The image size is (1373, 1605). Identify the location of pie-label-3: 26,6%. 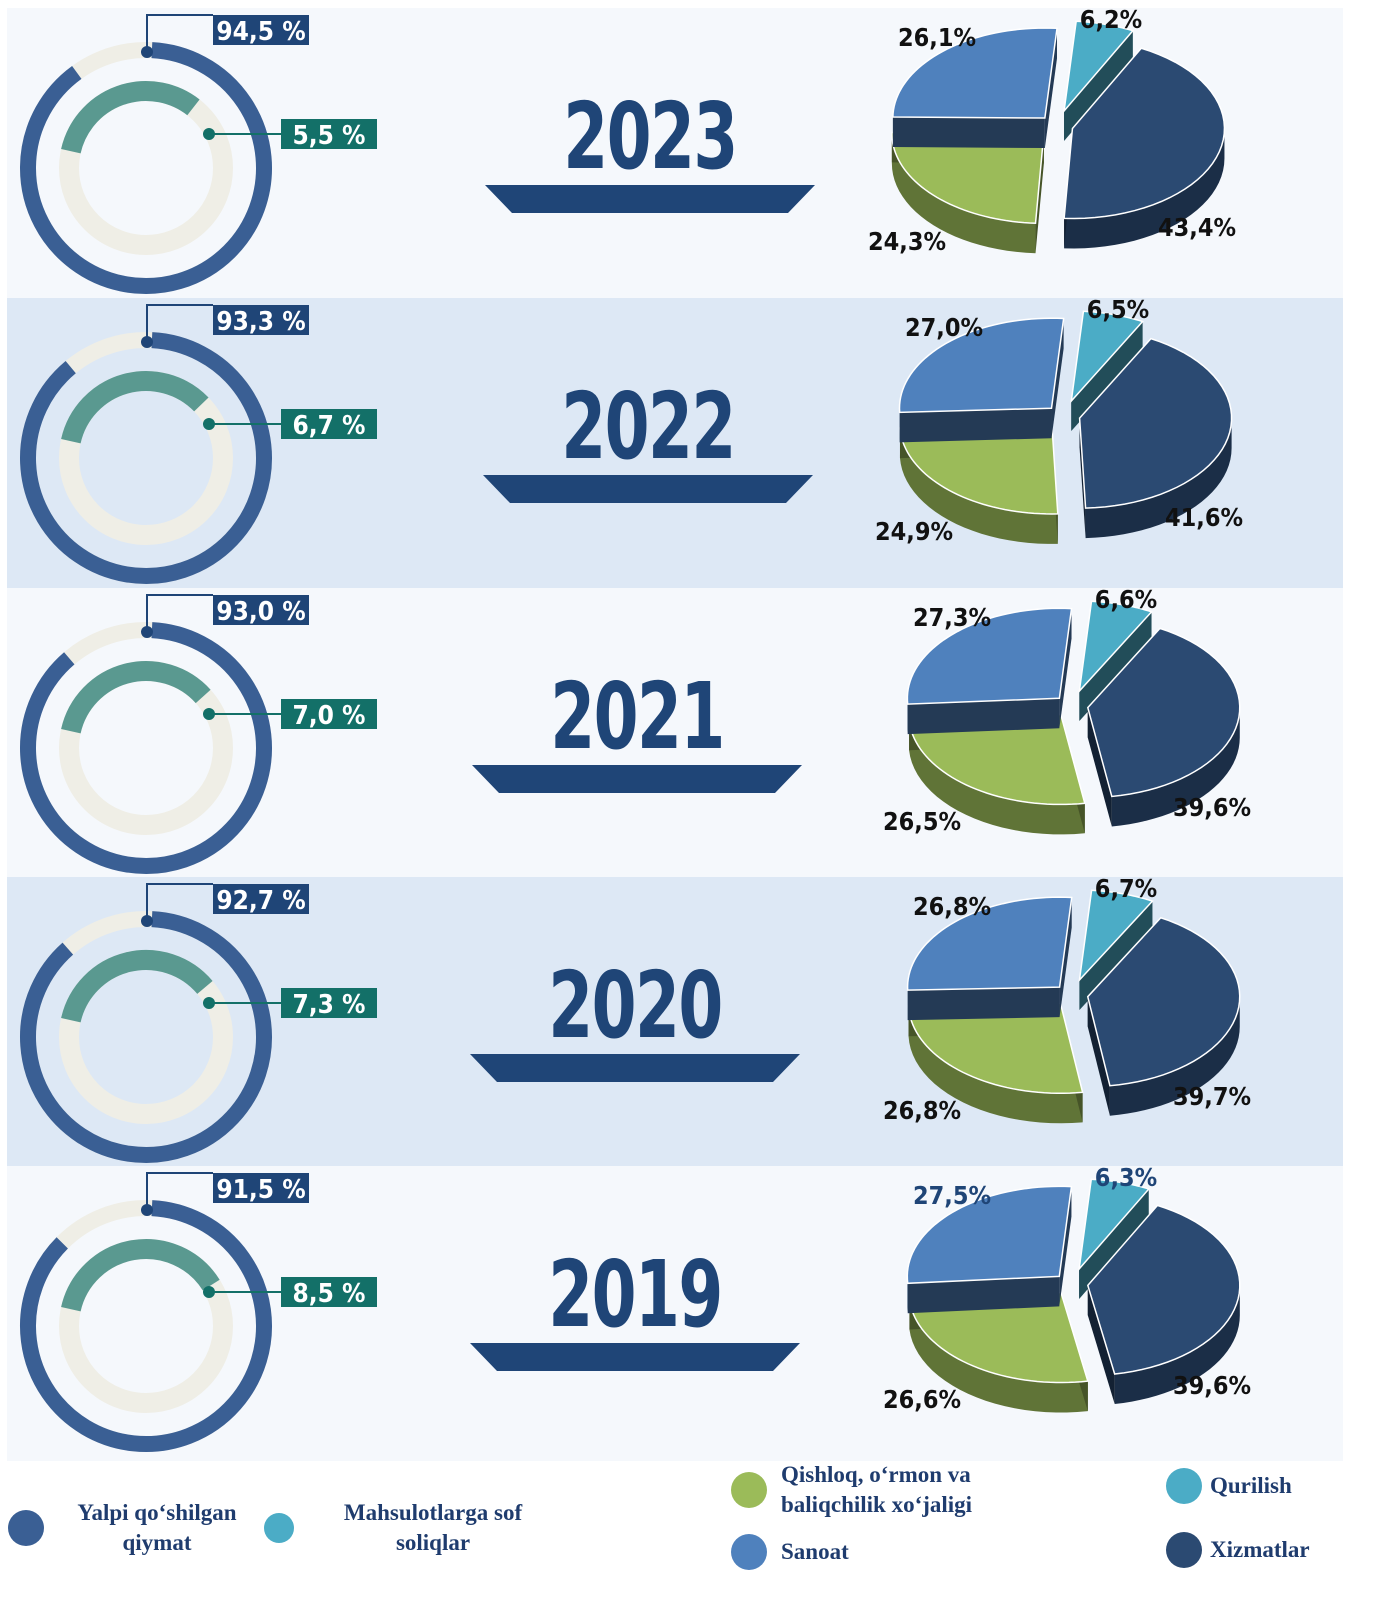
(922, 1399).